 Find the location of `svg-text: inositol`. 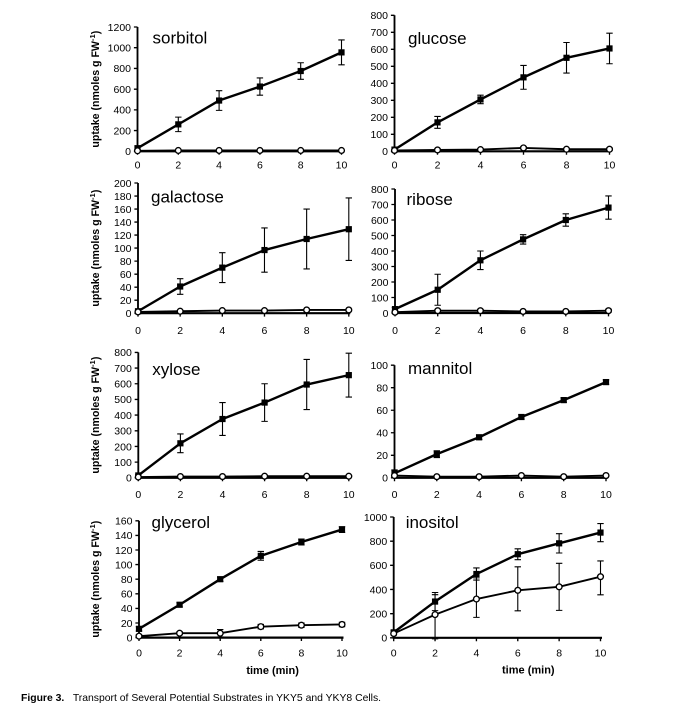

svg-text: inositol is located at coordinates (432, 522).